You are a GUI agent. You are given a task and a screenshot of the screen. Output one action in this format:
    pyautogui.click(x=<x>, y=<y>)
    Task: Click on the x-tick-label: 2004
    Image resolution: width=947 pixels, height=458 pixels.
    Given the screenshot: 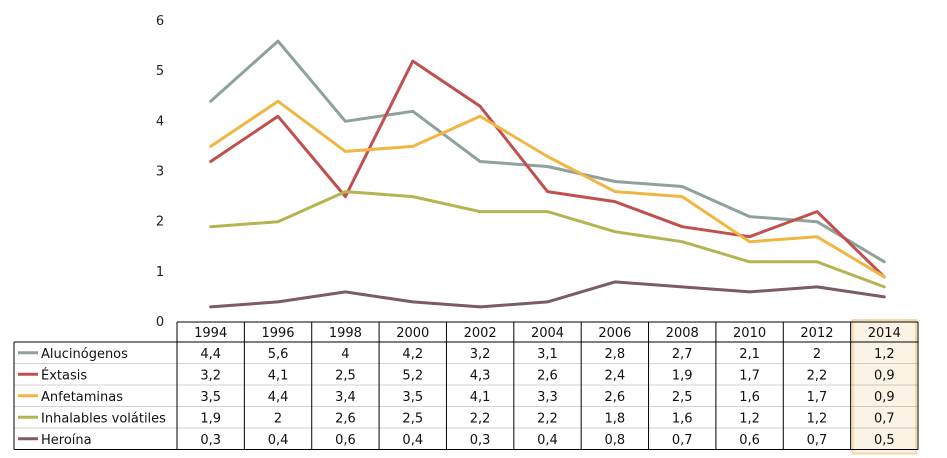 What is the action you would take?
    pyautogui.click(x=547, y=333)
    